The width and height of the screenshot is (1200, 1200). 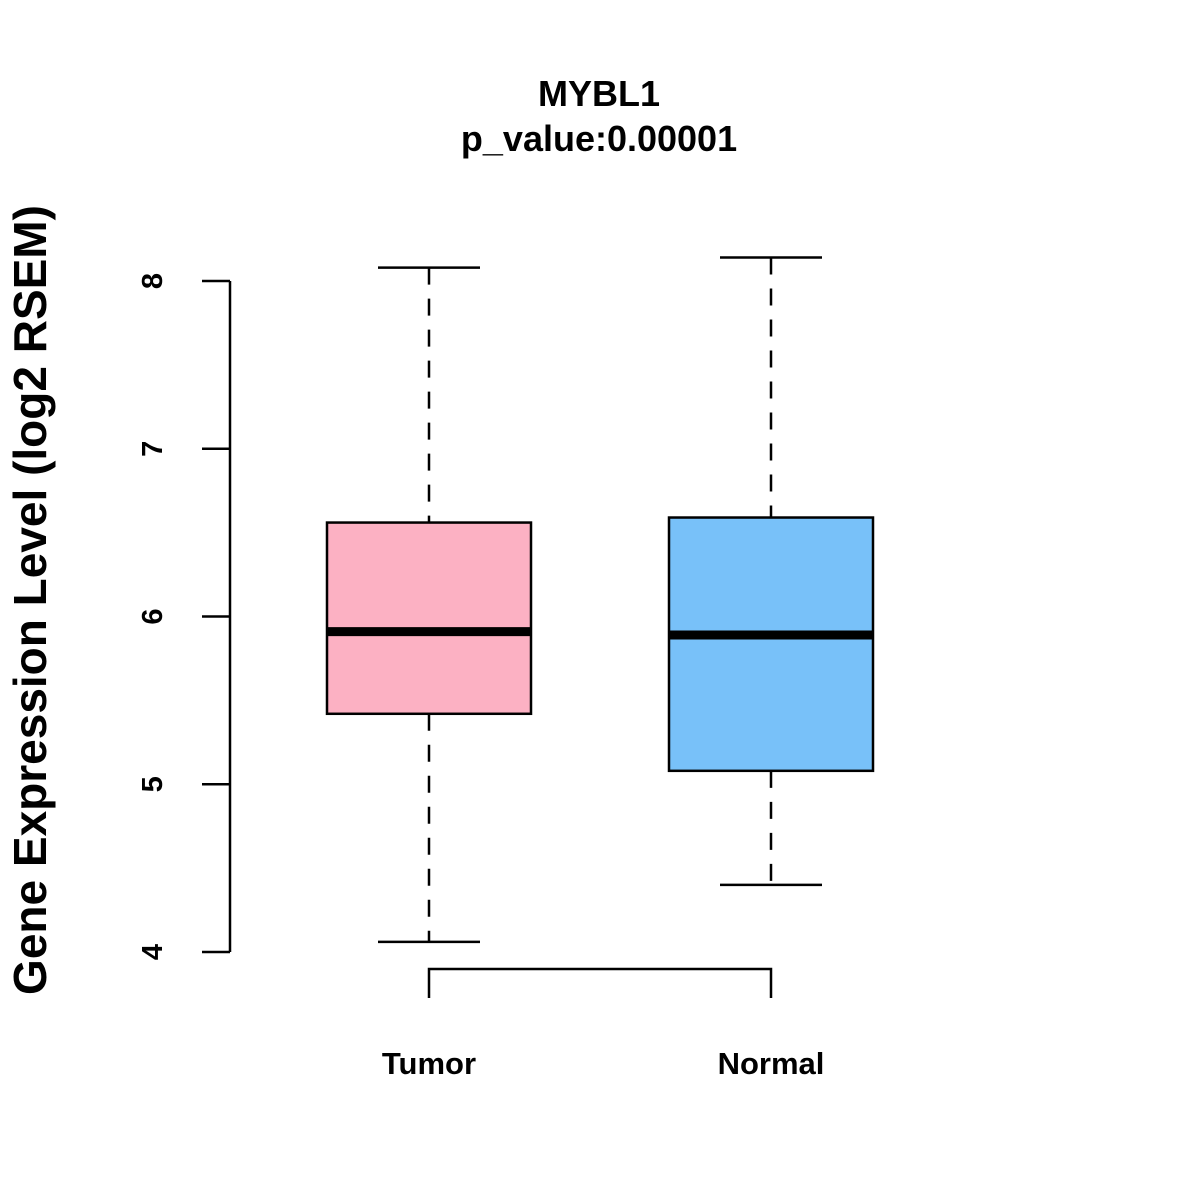 What do you see at coordinates (153, 281) in the screenshot?
I see `y-tick-label-8: 8` at bounding box center [153, 281].